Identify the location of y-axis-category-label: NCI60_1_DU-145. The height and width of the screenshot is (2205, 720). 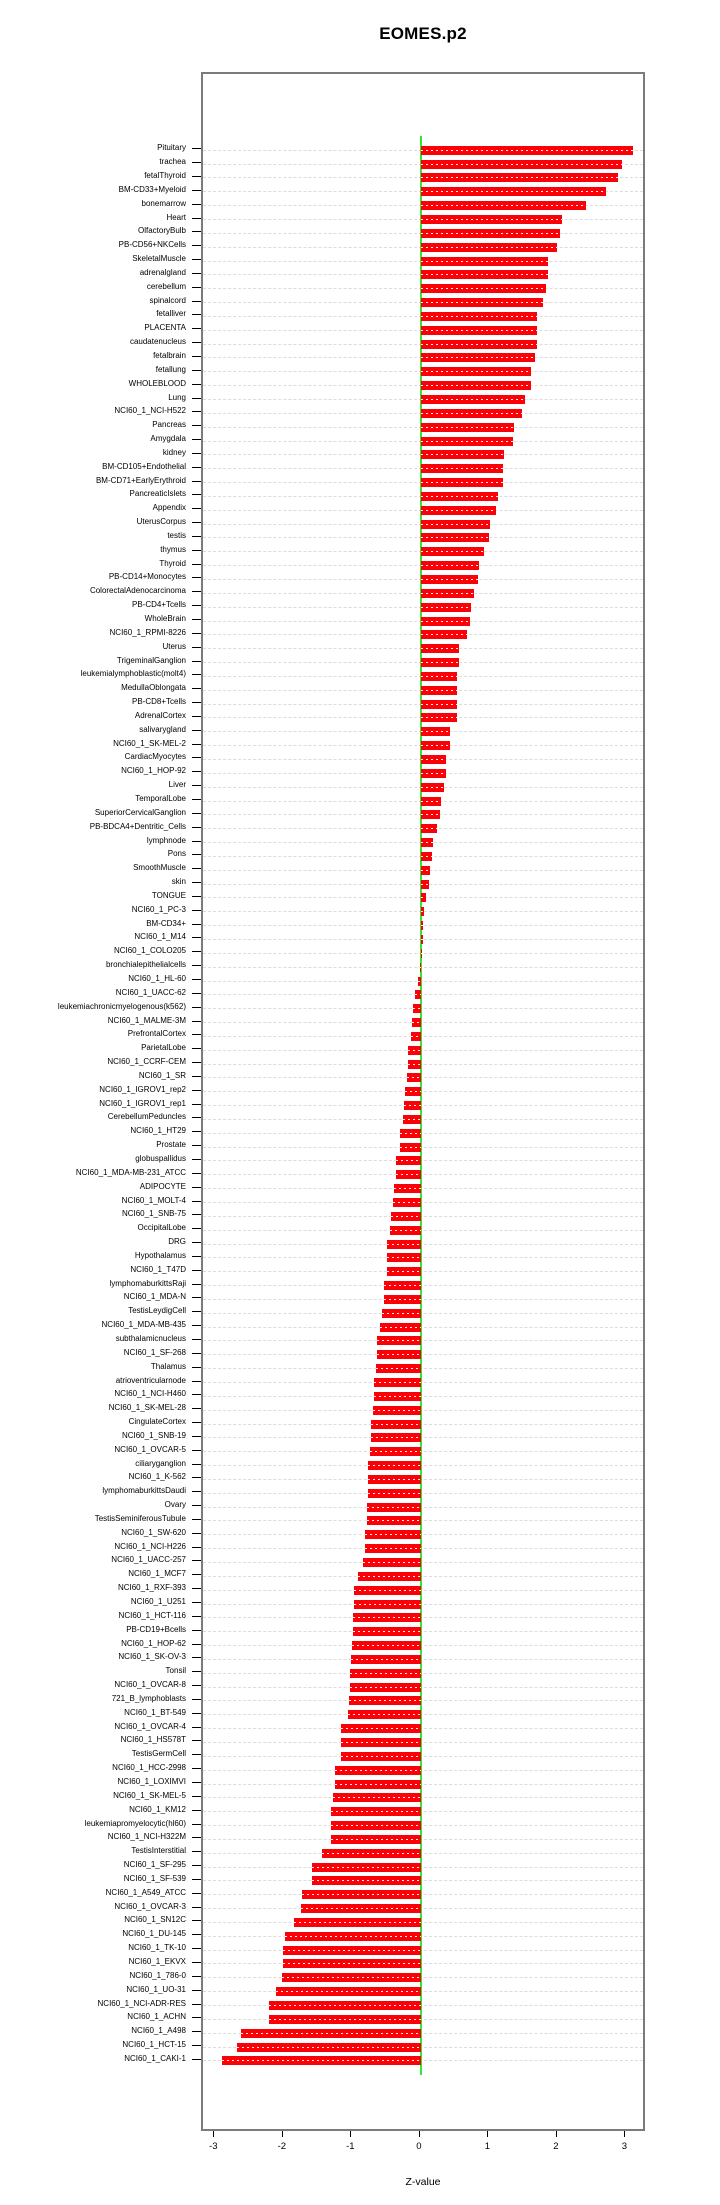
(154, 1934).